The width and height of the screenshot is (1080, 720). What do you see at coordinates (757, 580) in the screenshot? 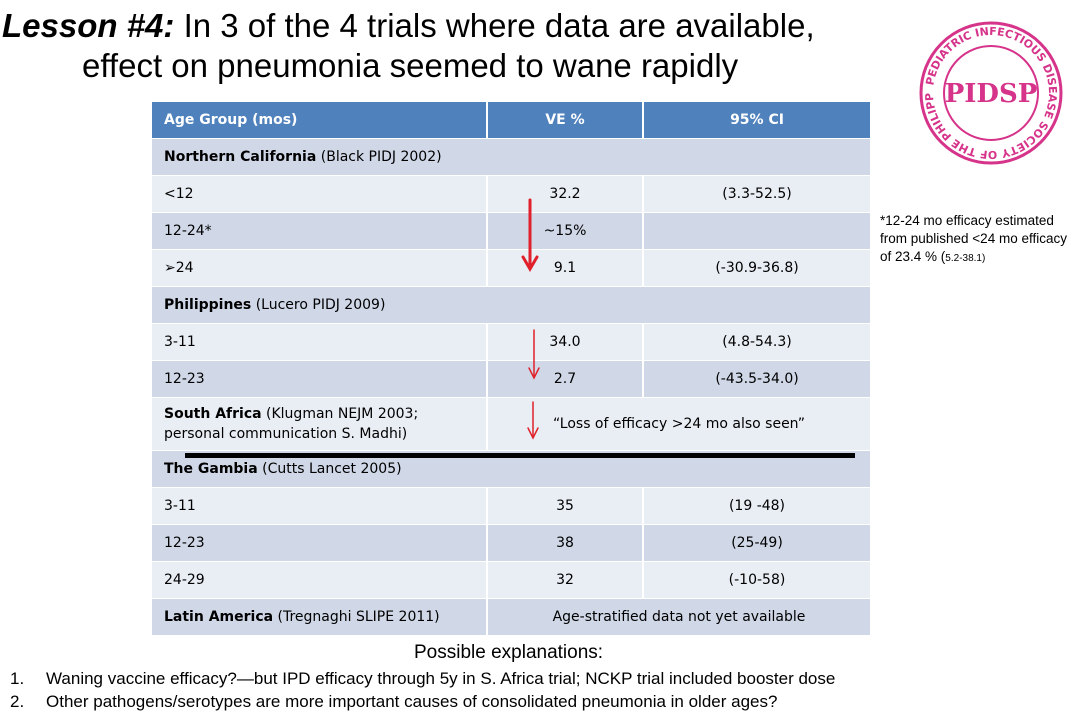
I see `ci-cell: (-10-58)` at bounding box center [757, 580].